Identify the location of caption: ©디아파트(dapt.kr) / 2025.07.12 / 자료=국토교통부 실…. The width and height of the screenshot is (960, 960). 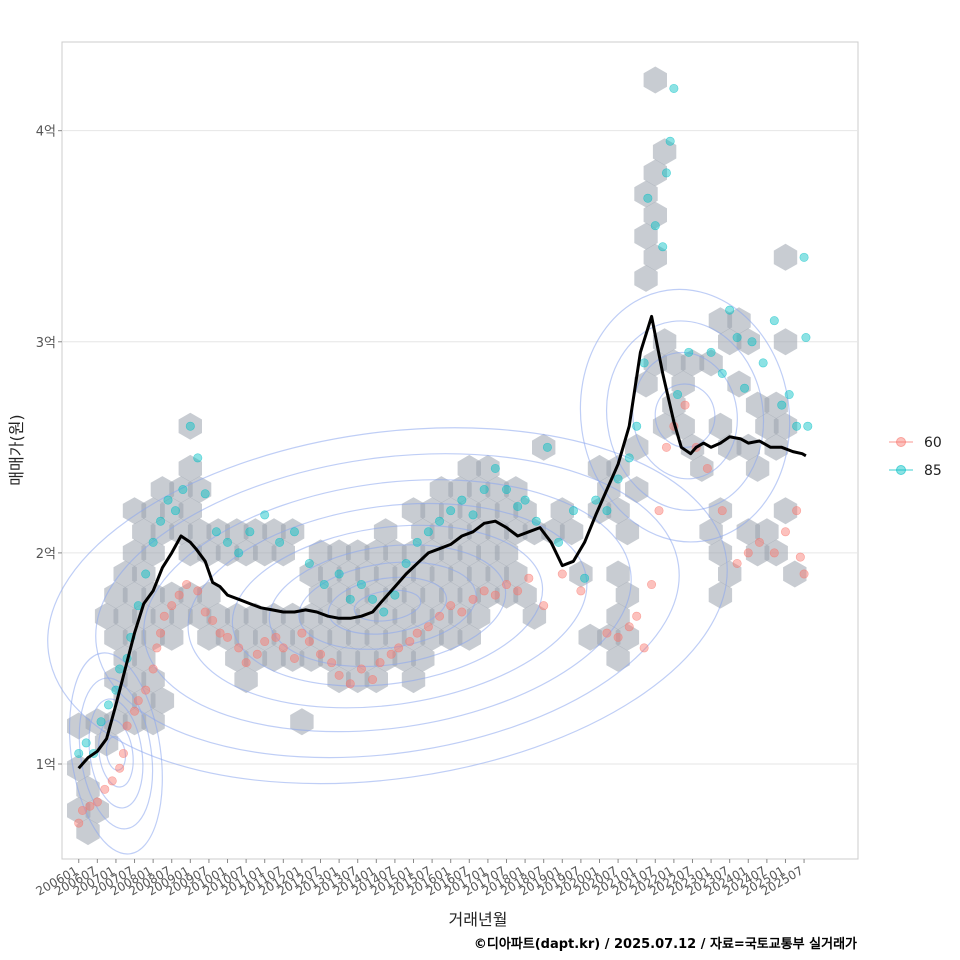
(665, 944).